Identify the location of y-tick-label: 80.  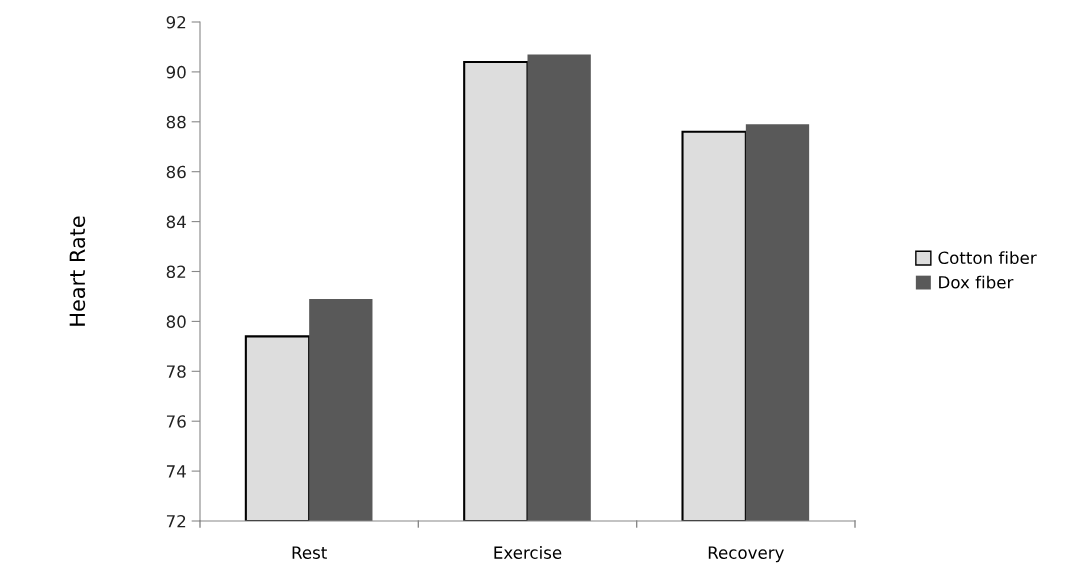
(176, 321).